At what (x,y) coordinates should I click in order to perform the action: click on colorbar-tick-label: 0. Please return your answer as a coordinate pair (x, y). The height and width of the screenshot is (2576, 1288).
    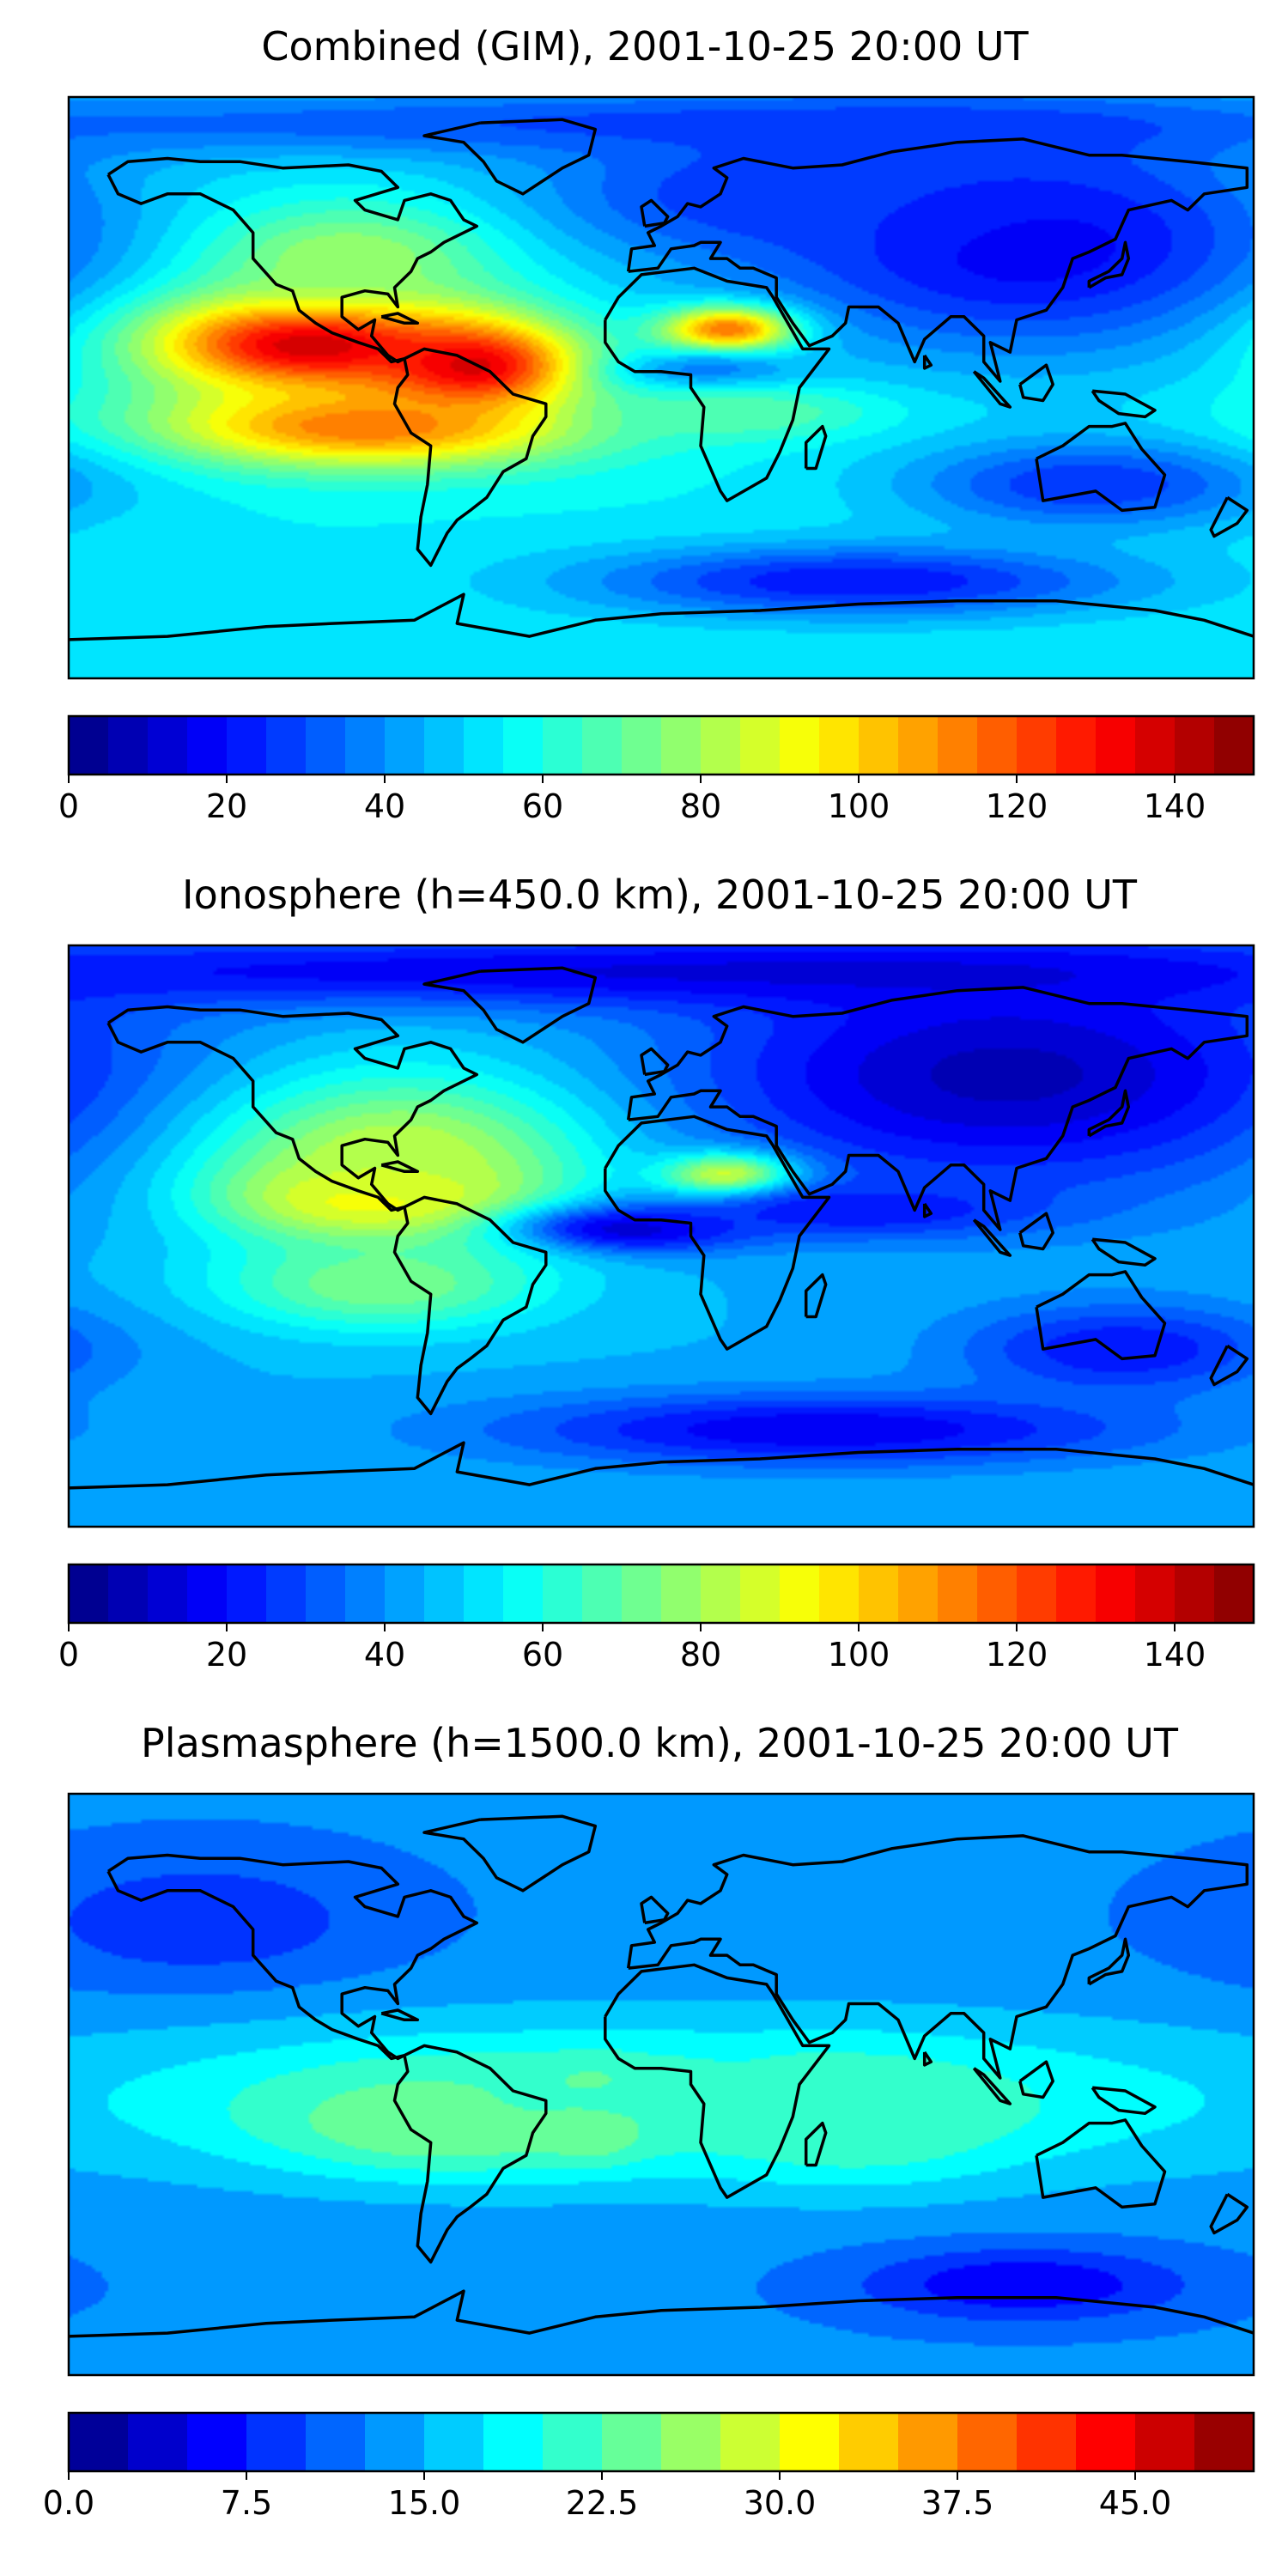
    Looking at the image, I should click on (69, 806).